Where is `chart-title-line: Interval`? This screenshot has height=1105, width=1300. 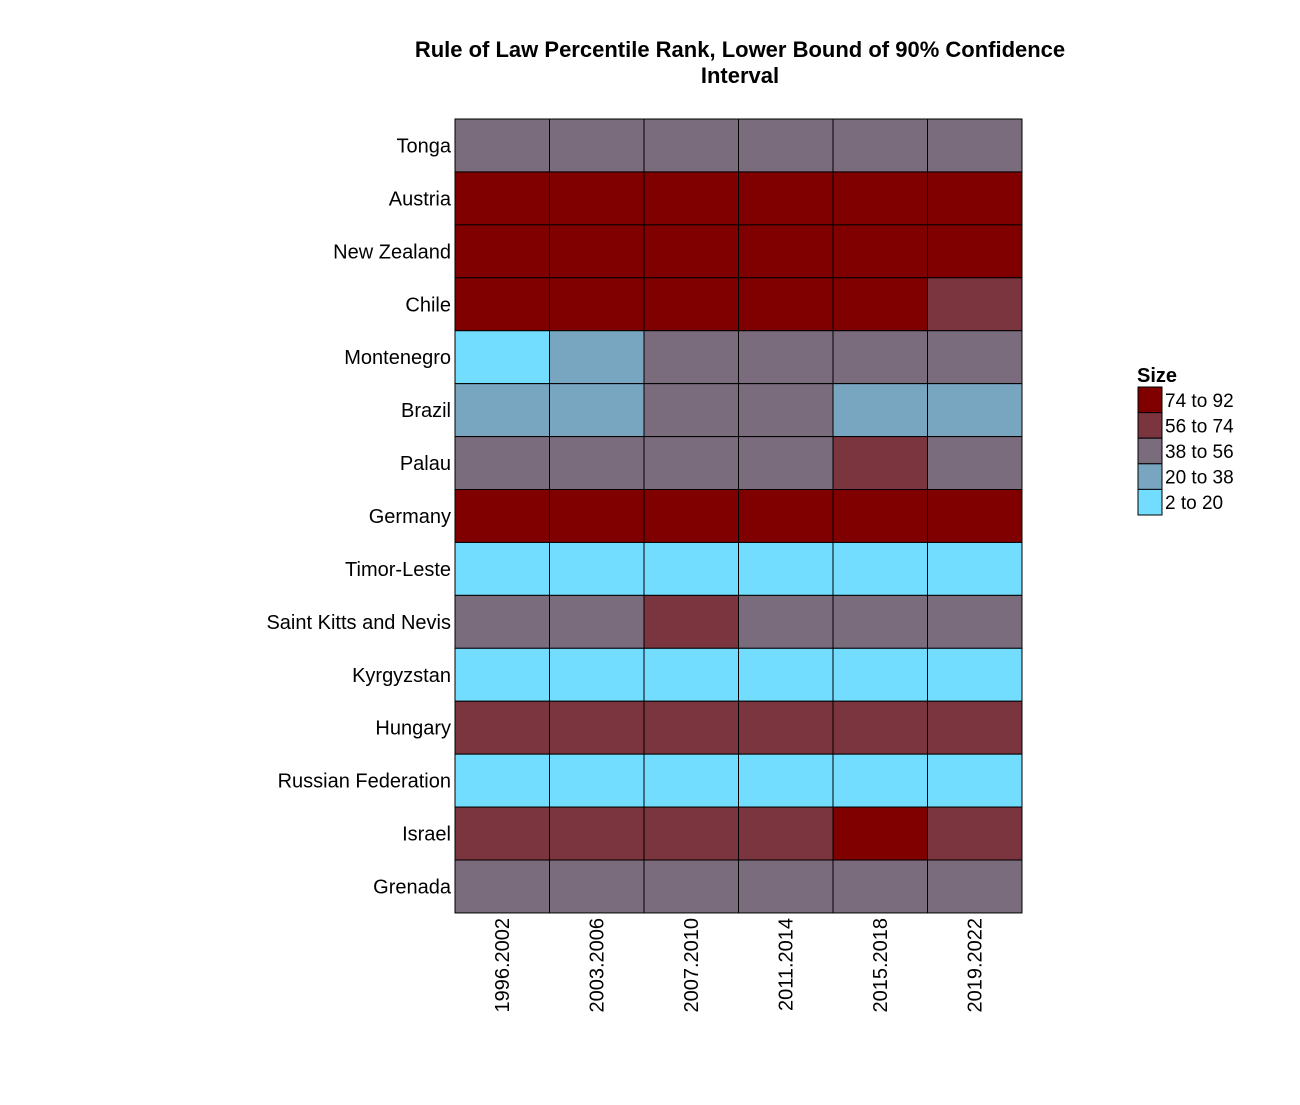 chart-title-line: Interval is located at coordinates (740, 75).